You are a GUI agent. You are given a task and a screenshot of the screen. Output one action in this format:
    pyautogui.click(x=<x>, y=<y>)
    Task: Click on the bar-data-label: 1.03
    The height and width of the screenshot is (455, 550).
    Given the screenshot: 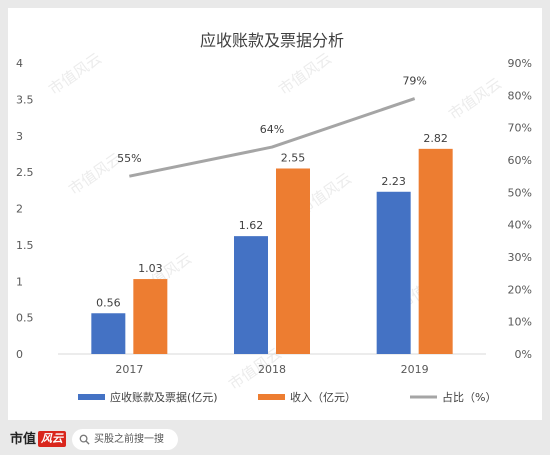 What is the action you would take?
    pyautogui.click(x=150, y=268)
    